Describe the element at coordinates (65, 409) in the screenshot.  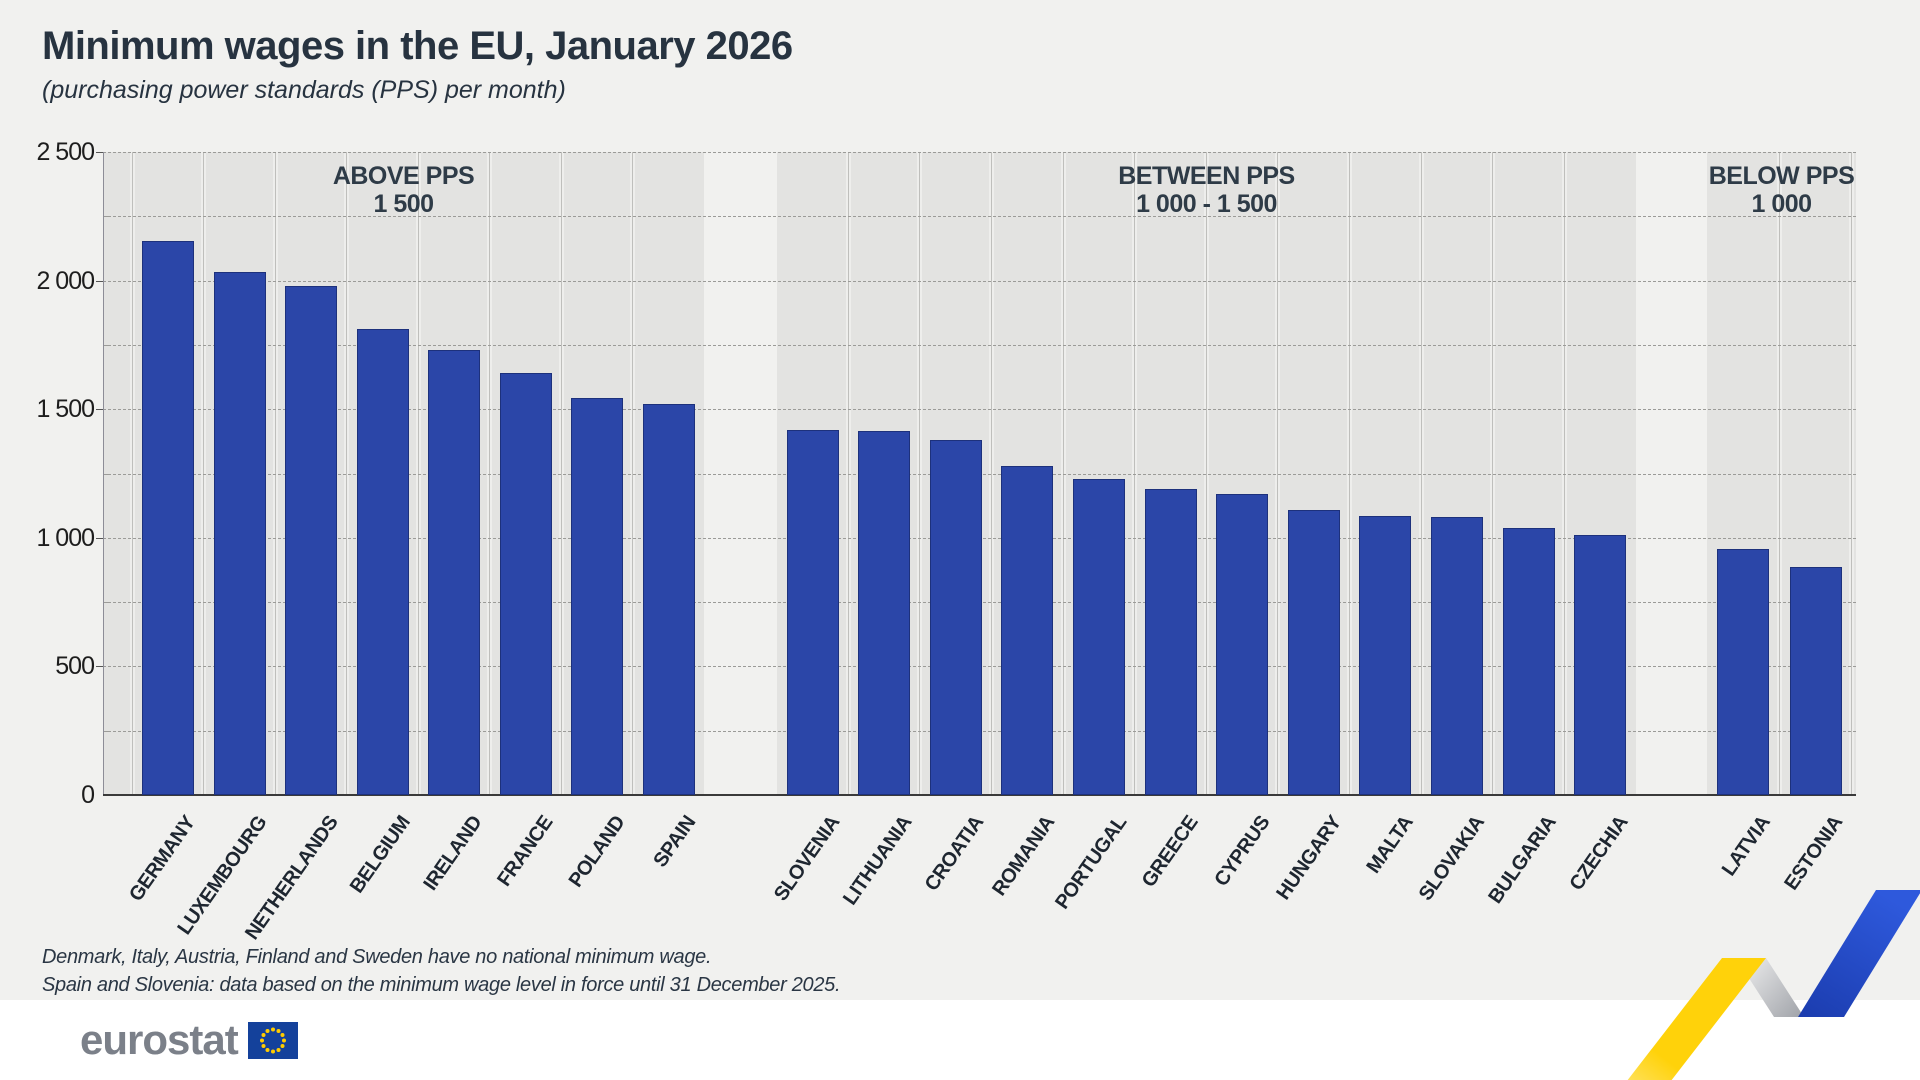
I see `y-axis-label: 1 500` at that location.